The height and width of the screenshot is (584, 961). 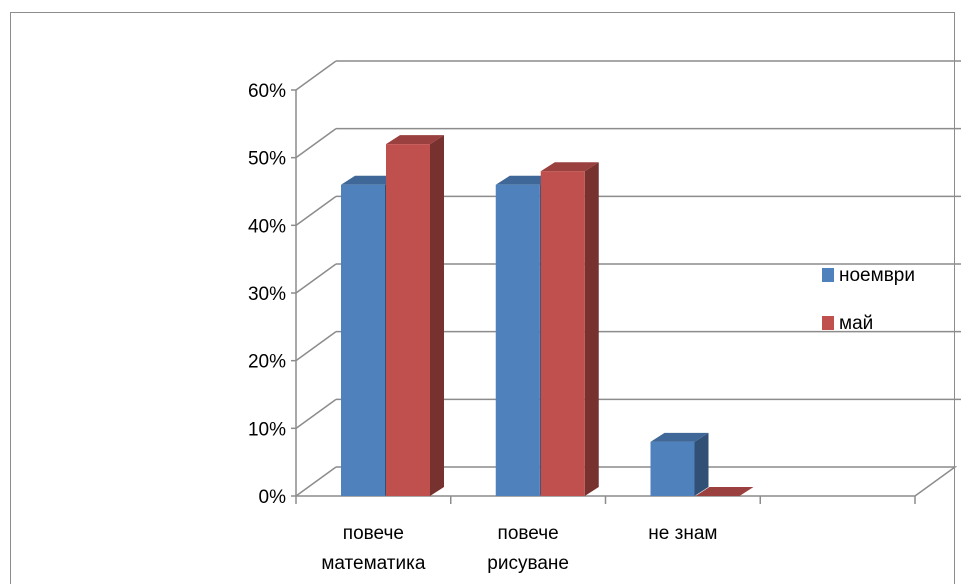 I want to click on y-tick-label-2: 20%, so click(x=267, y=362).